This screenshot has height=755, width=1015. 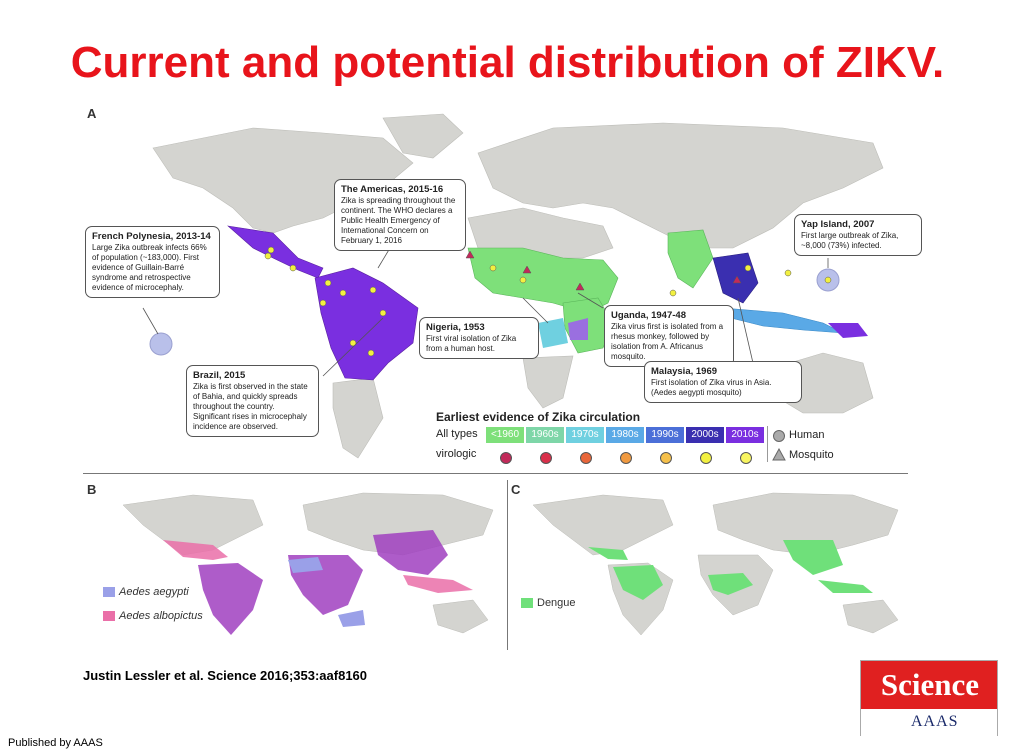 I want to click on aaas-bar: AAAS, so click(x=929, y=722).